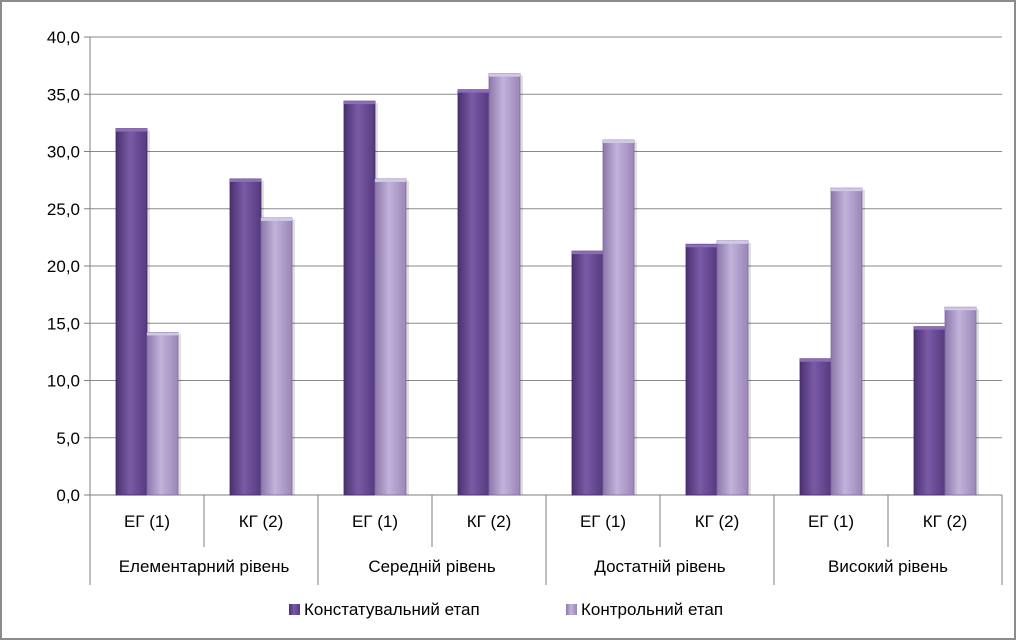 This screenshot has width=1016, height=642. Describe the element at coordinates (659, 566) in the screenshot. I see `x-group-label: Достатній рівень` at that location.